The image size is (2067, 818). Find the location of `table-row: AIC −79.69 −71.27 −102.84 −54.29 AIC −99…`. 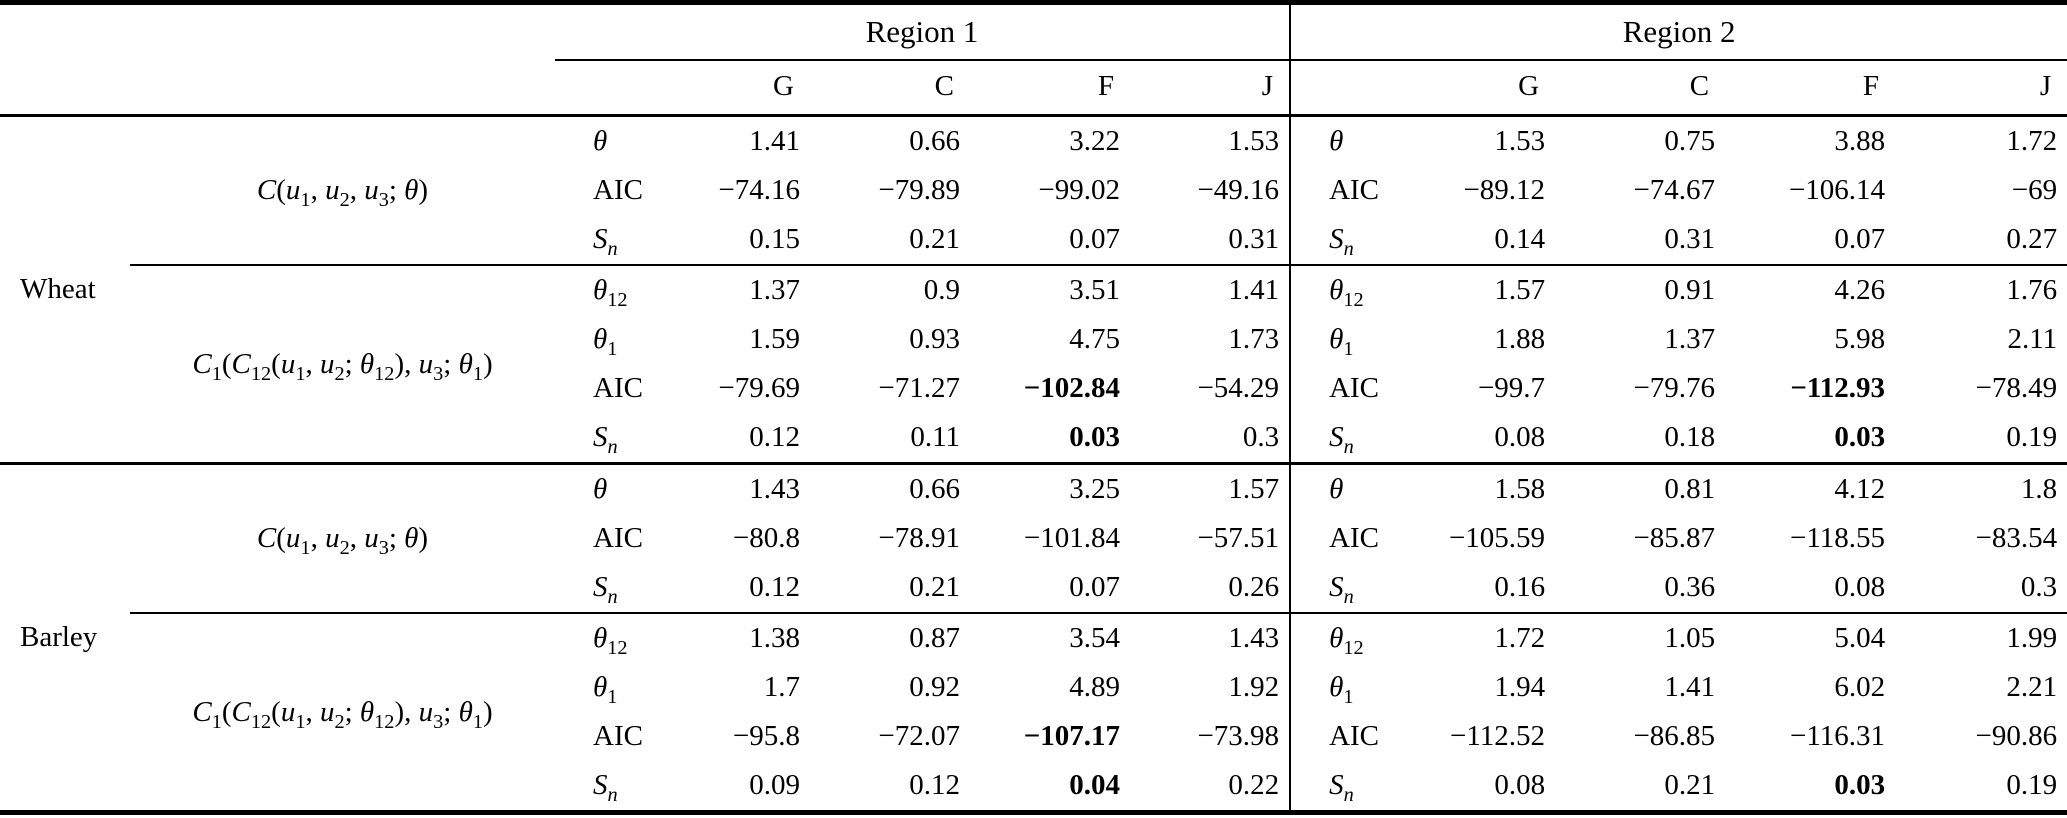

table-row: AIC −79.69 −71.27 −102.84 −54.29 AIC −99… is located at coordinates (1033, 388).